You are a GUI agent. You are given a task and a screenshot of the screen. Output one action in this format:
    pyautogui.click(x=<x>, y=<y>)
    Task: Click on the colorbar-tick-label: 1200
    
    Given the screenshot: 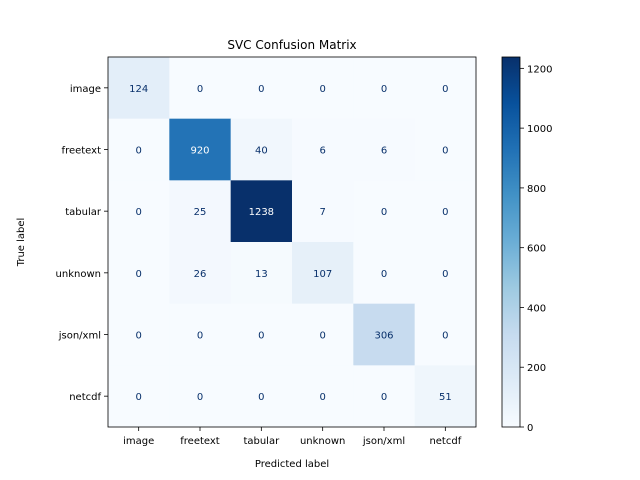 What is the action you would take?
    pyautogui.click(x=539, y=69)
    